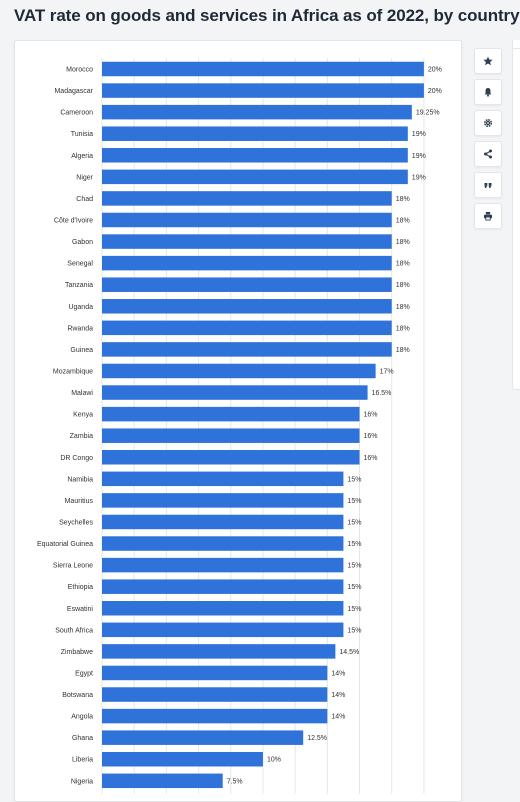 The image size is (520, 802). What do you see at coordinates (79, 285) in the screenshot?
I see `category-label: Tanzania` at bounding box center [79, 285].